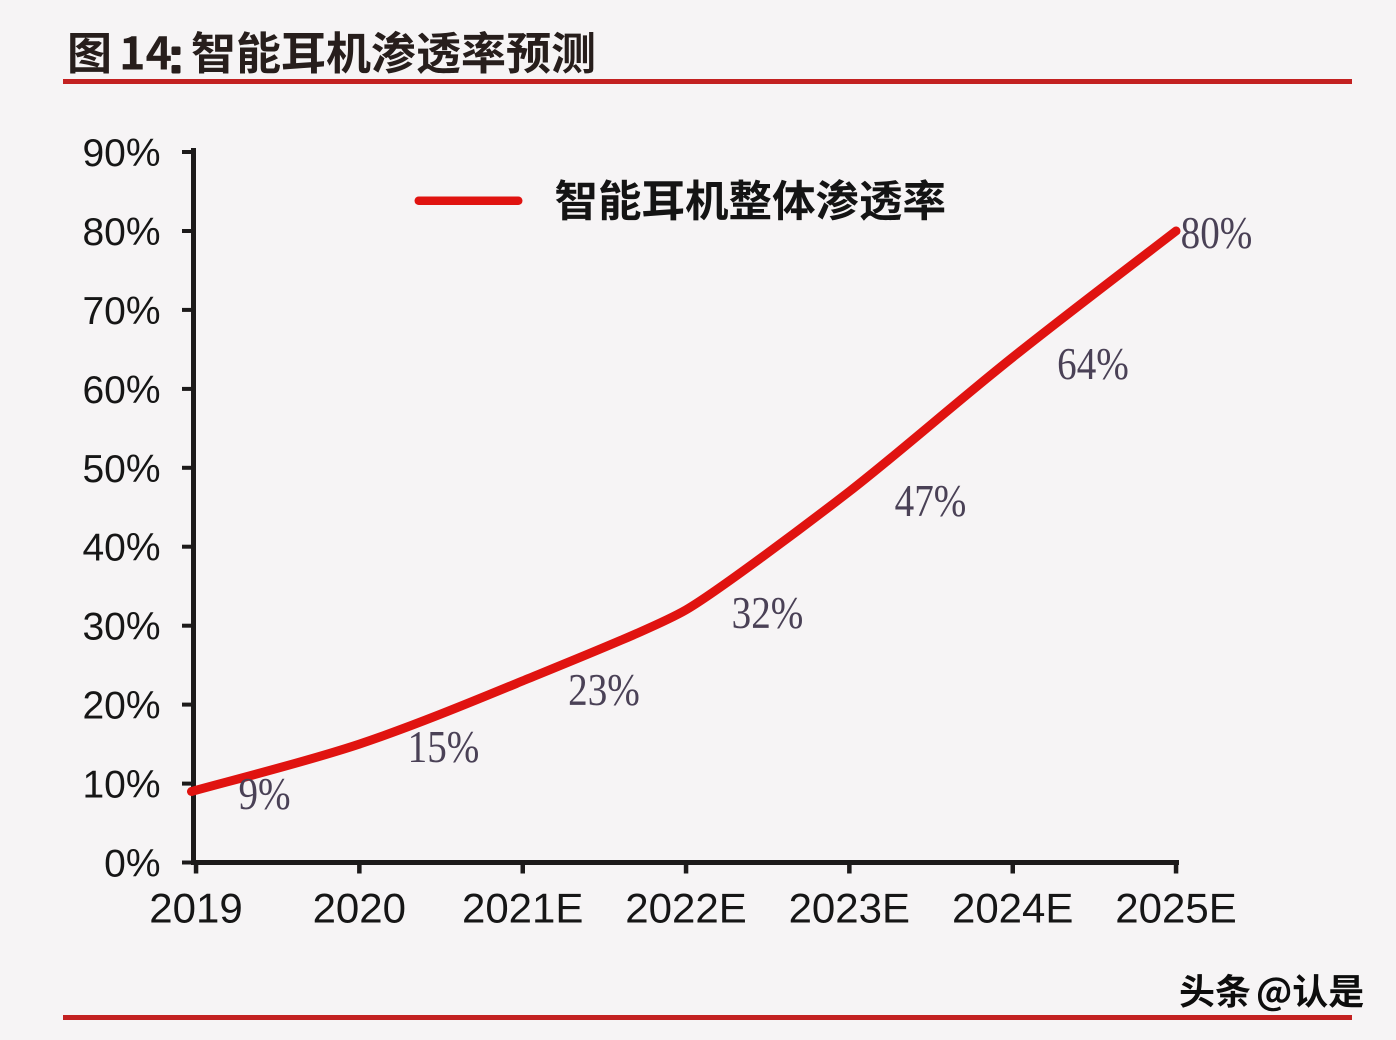  What do you see at coordinates (768, 613) in the screenshot?
I see `svg-text: 32%` at bounding box center [768, 613].